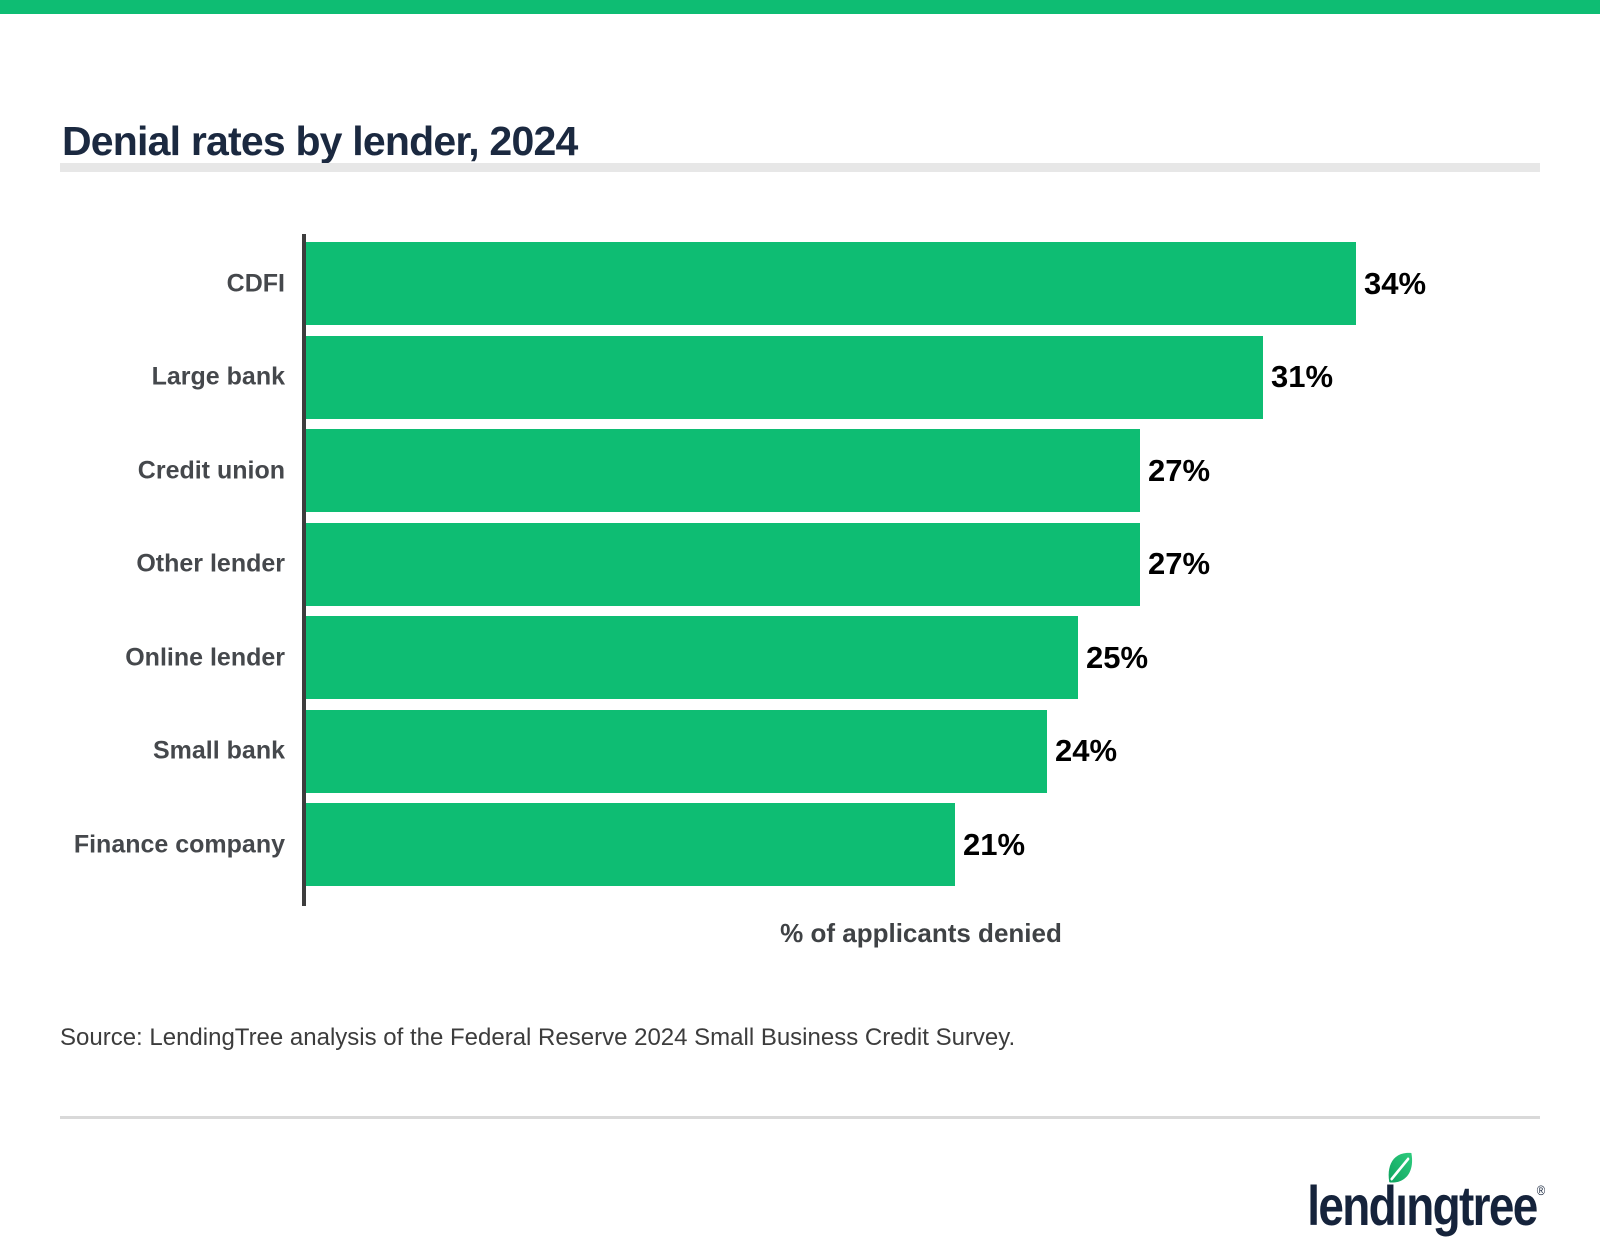 This screenshot has width=1600, height=1260. What do you see at coordinates (255, 283) in the screenshot?
I see `category-label: CDFI` at bounding box center [255, 283].